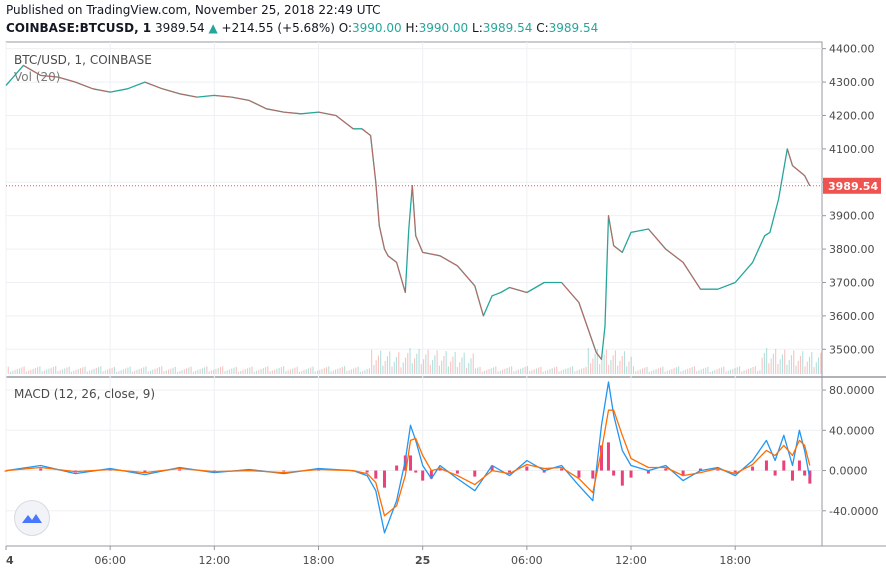 Image resolution: width=886 pixels, height=578 pixels. Describe the element at coordinates (852, 430) in the screenshot. I see `macd-tick-label: 40.0000` at that location.